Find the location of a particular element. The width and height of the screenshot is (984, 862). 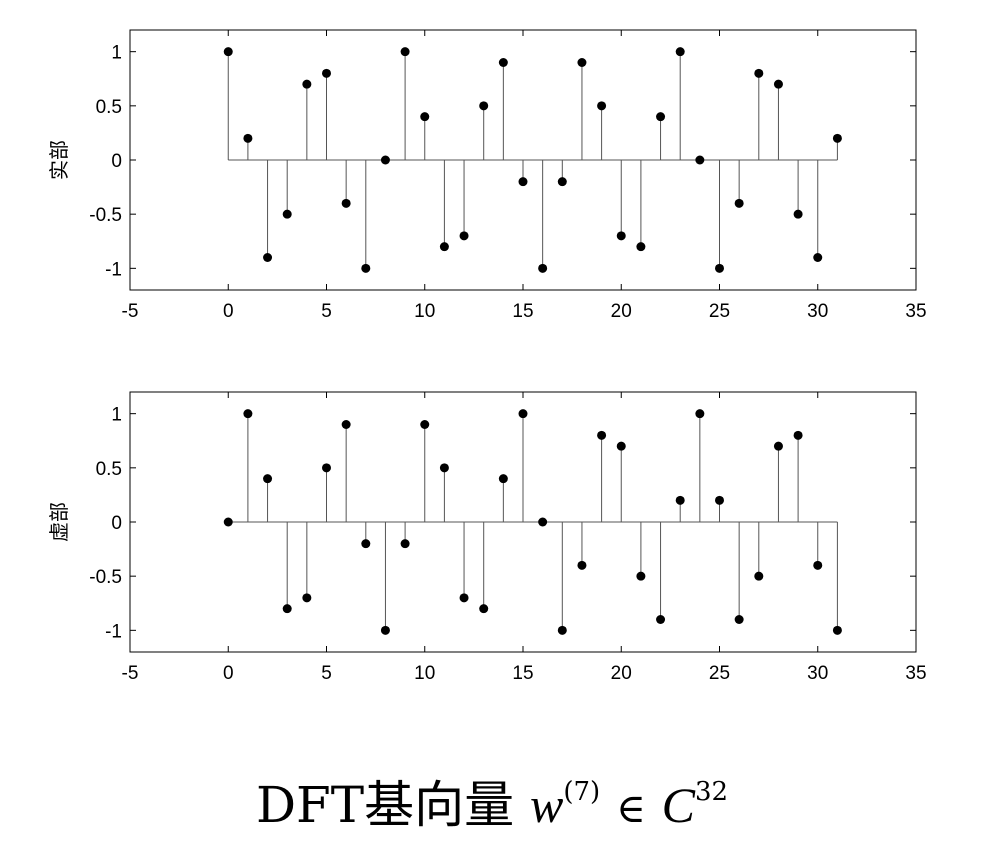

caption-superscript-dimension: 32 is located at coordinates (711, 792).